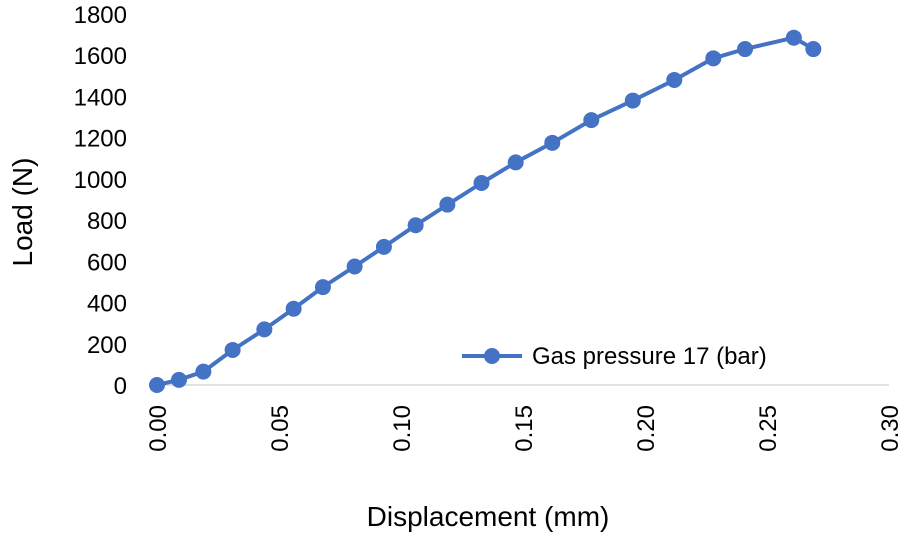  I want to click on y-tick-label: 0, so click(120, 386).